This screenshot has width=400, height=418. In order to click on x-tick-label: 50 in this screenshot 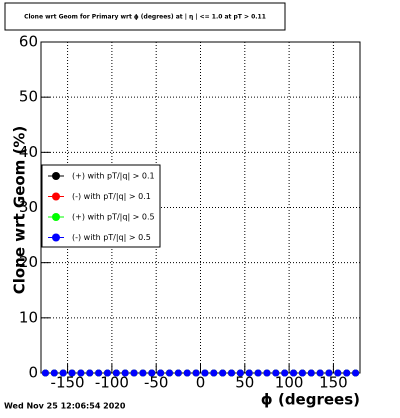, I will do `click(244, 383)`.